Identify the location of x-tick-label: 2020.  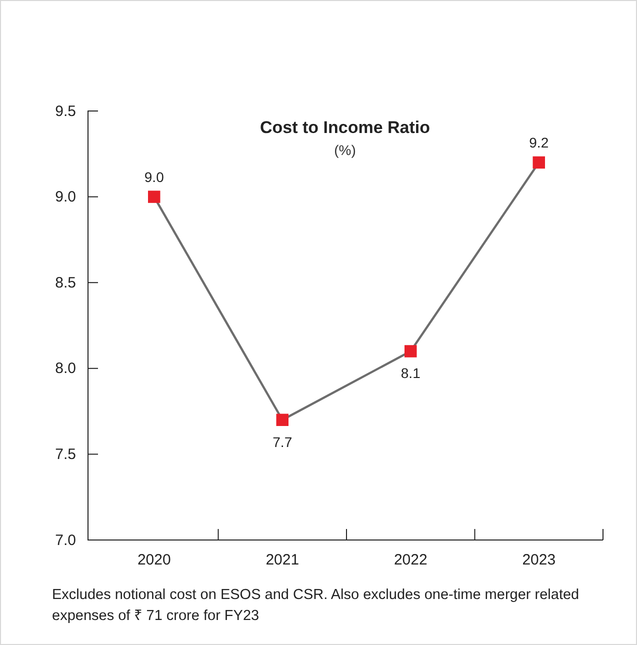
(154, 560).